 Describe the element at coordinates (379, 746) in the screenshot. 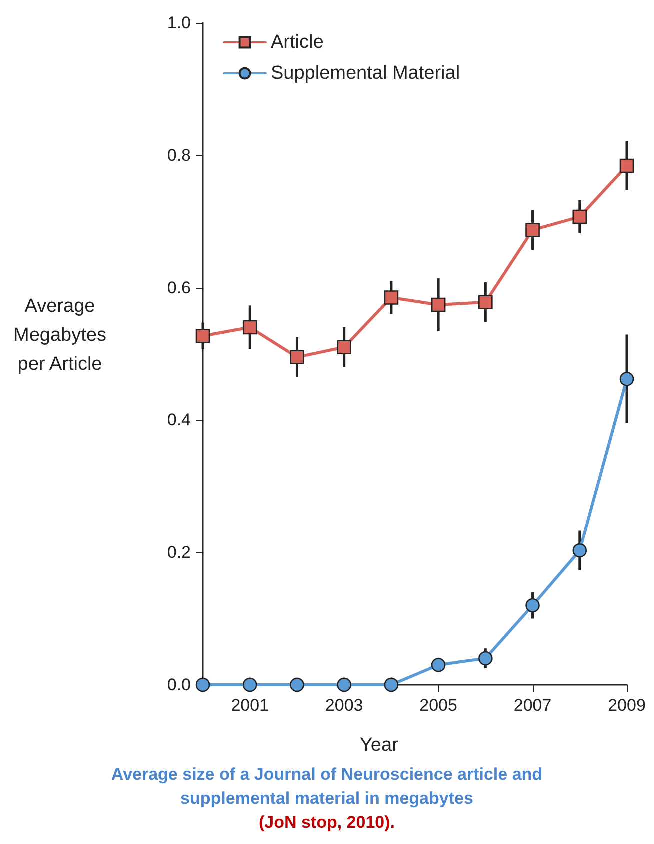

I see `x-axis-title: Year` at that location.